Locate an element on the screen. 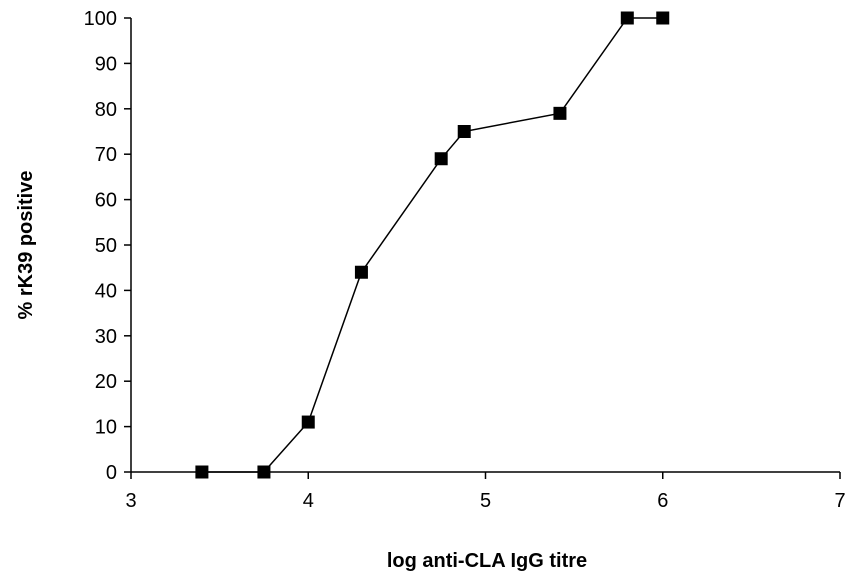 The width and height of the screenshot is (849, 579). y-tick-label: 100 is located at coordinates (100, 19).